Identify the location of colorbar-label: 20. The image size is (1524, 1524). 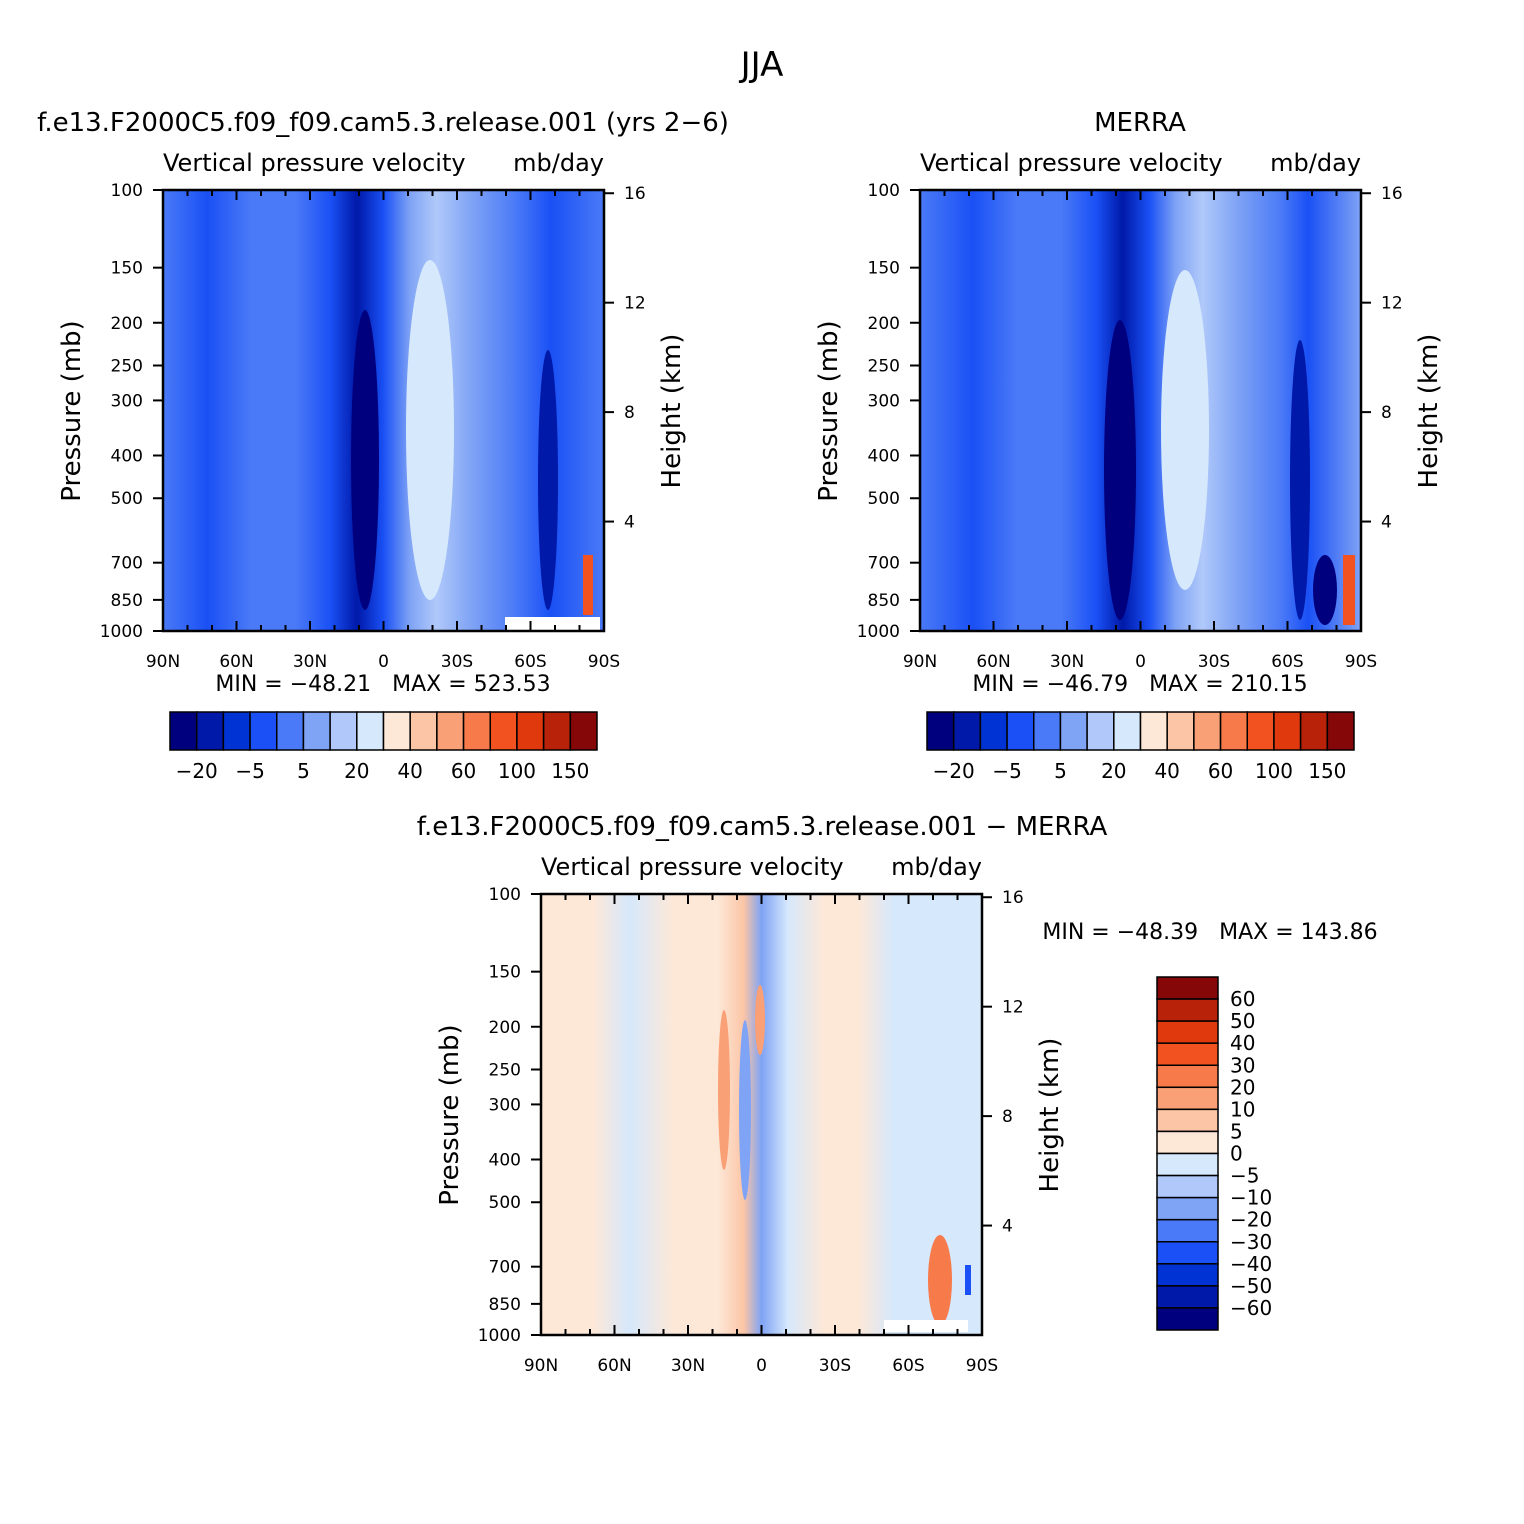
(356, 771).